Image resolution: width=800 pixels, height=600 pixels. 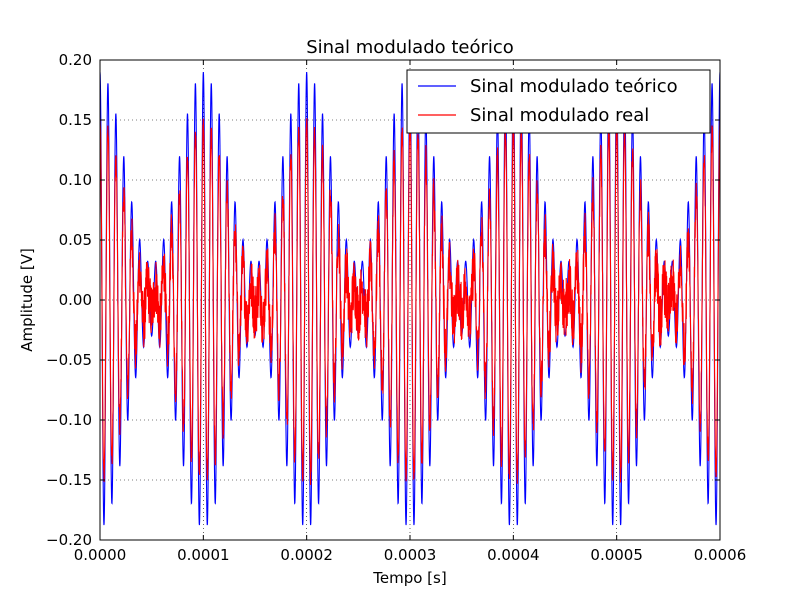 I want to click on y-tick-label: 0.20, so click(x=75, y=60).